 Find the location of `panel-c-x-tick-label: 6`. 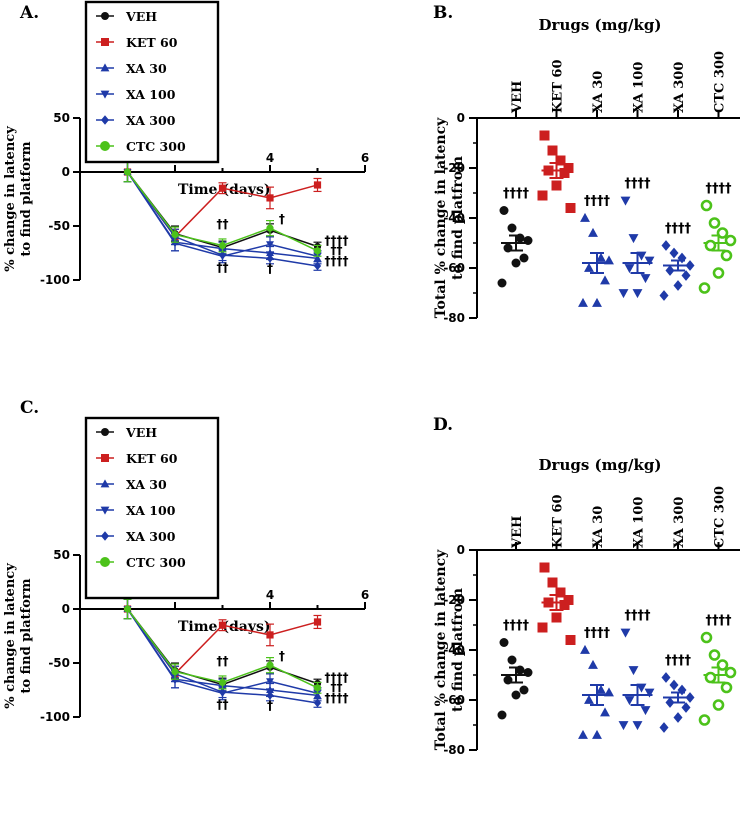

panel-c-x-tick-label: 6 is located at coordinates (365, 595).